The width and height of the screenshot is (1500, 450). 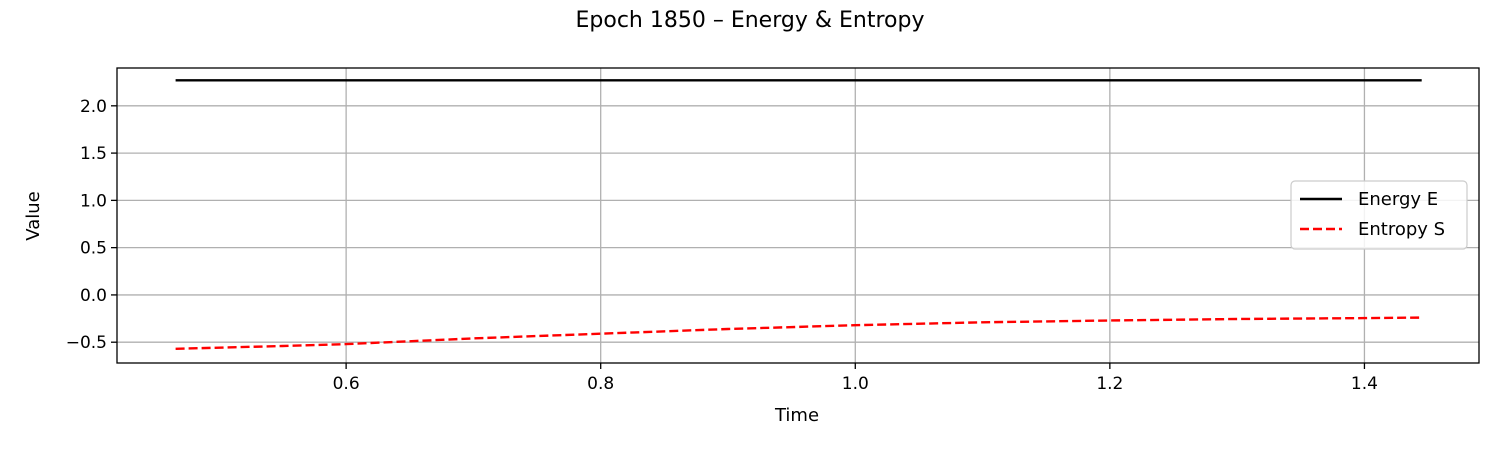 I want to click on x-axis-label: Time, so click(x=796, y=415).